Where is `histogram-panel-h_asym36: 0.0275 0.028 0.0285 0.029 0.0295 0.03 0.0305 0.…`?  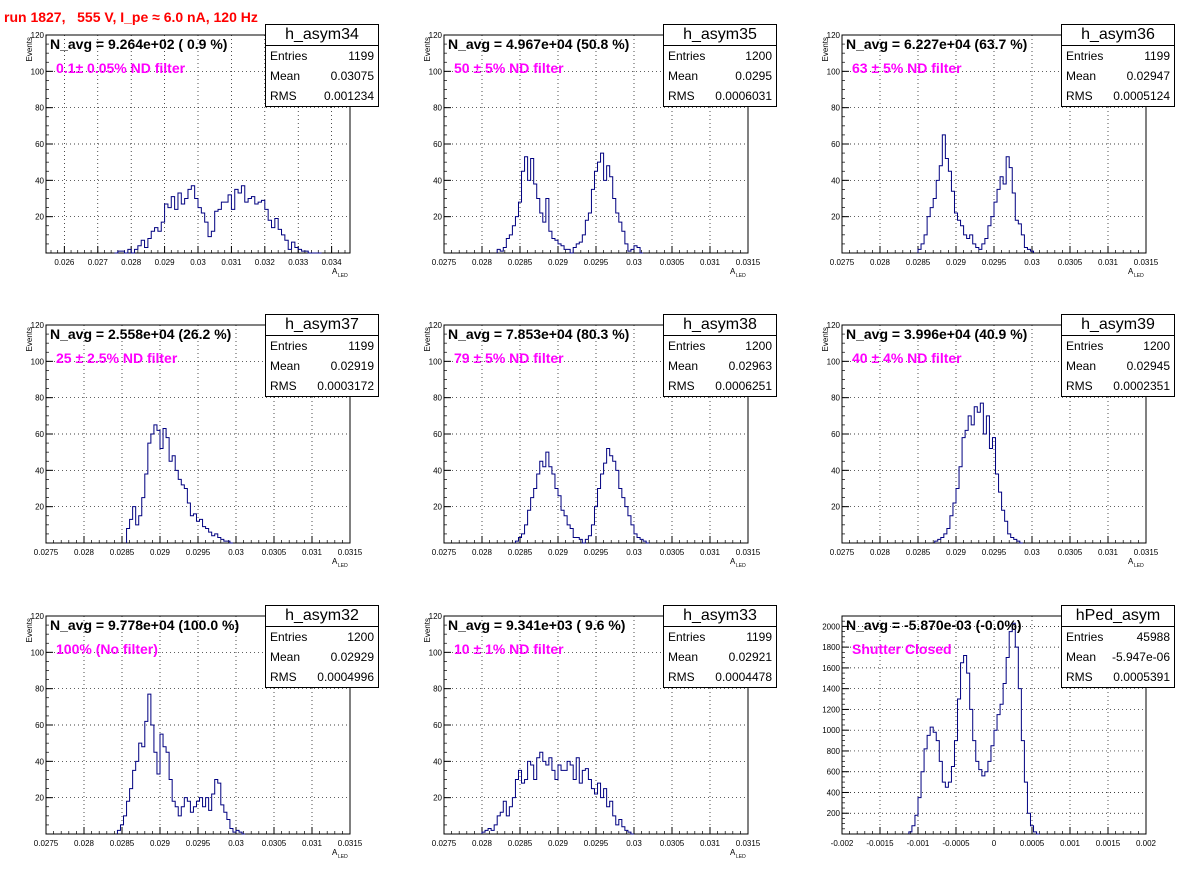 histogram-panel-h_asym36: 0.0275 0.028 0.0285 0.029 0.0295 0.03 0.0305 0.… is located at coordinates (995, 145).